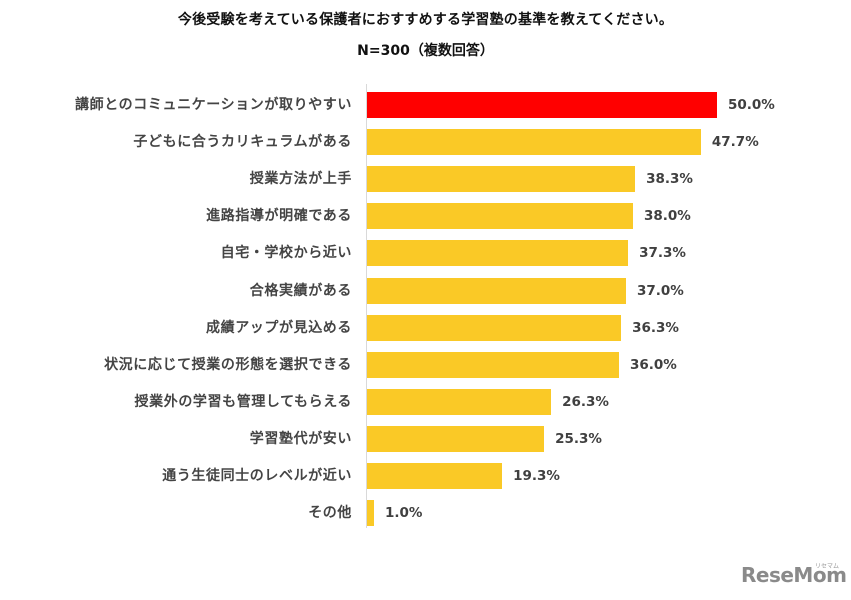 The height and width of the screenshot is (600, 851). I want to click on category-label: 講師とのコミュニケーションが取りやすい, so click(213, 105).